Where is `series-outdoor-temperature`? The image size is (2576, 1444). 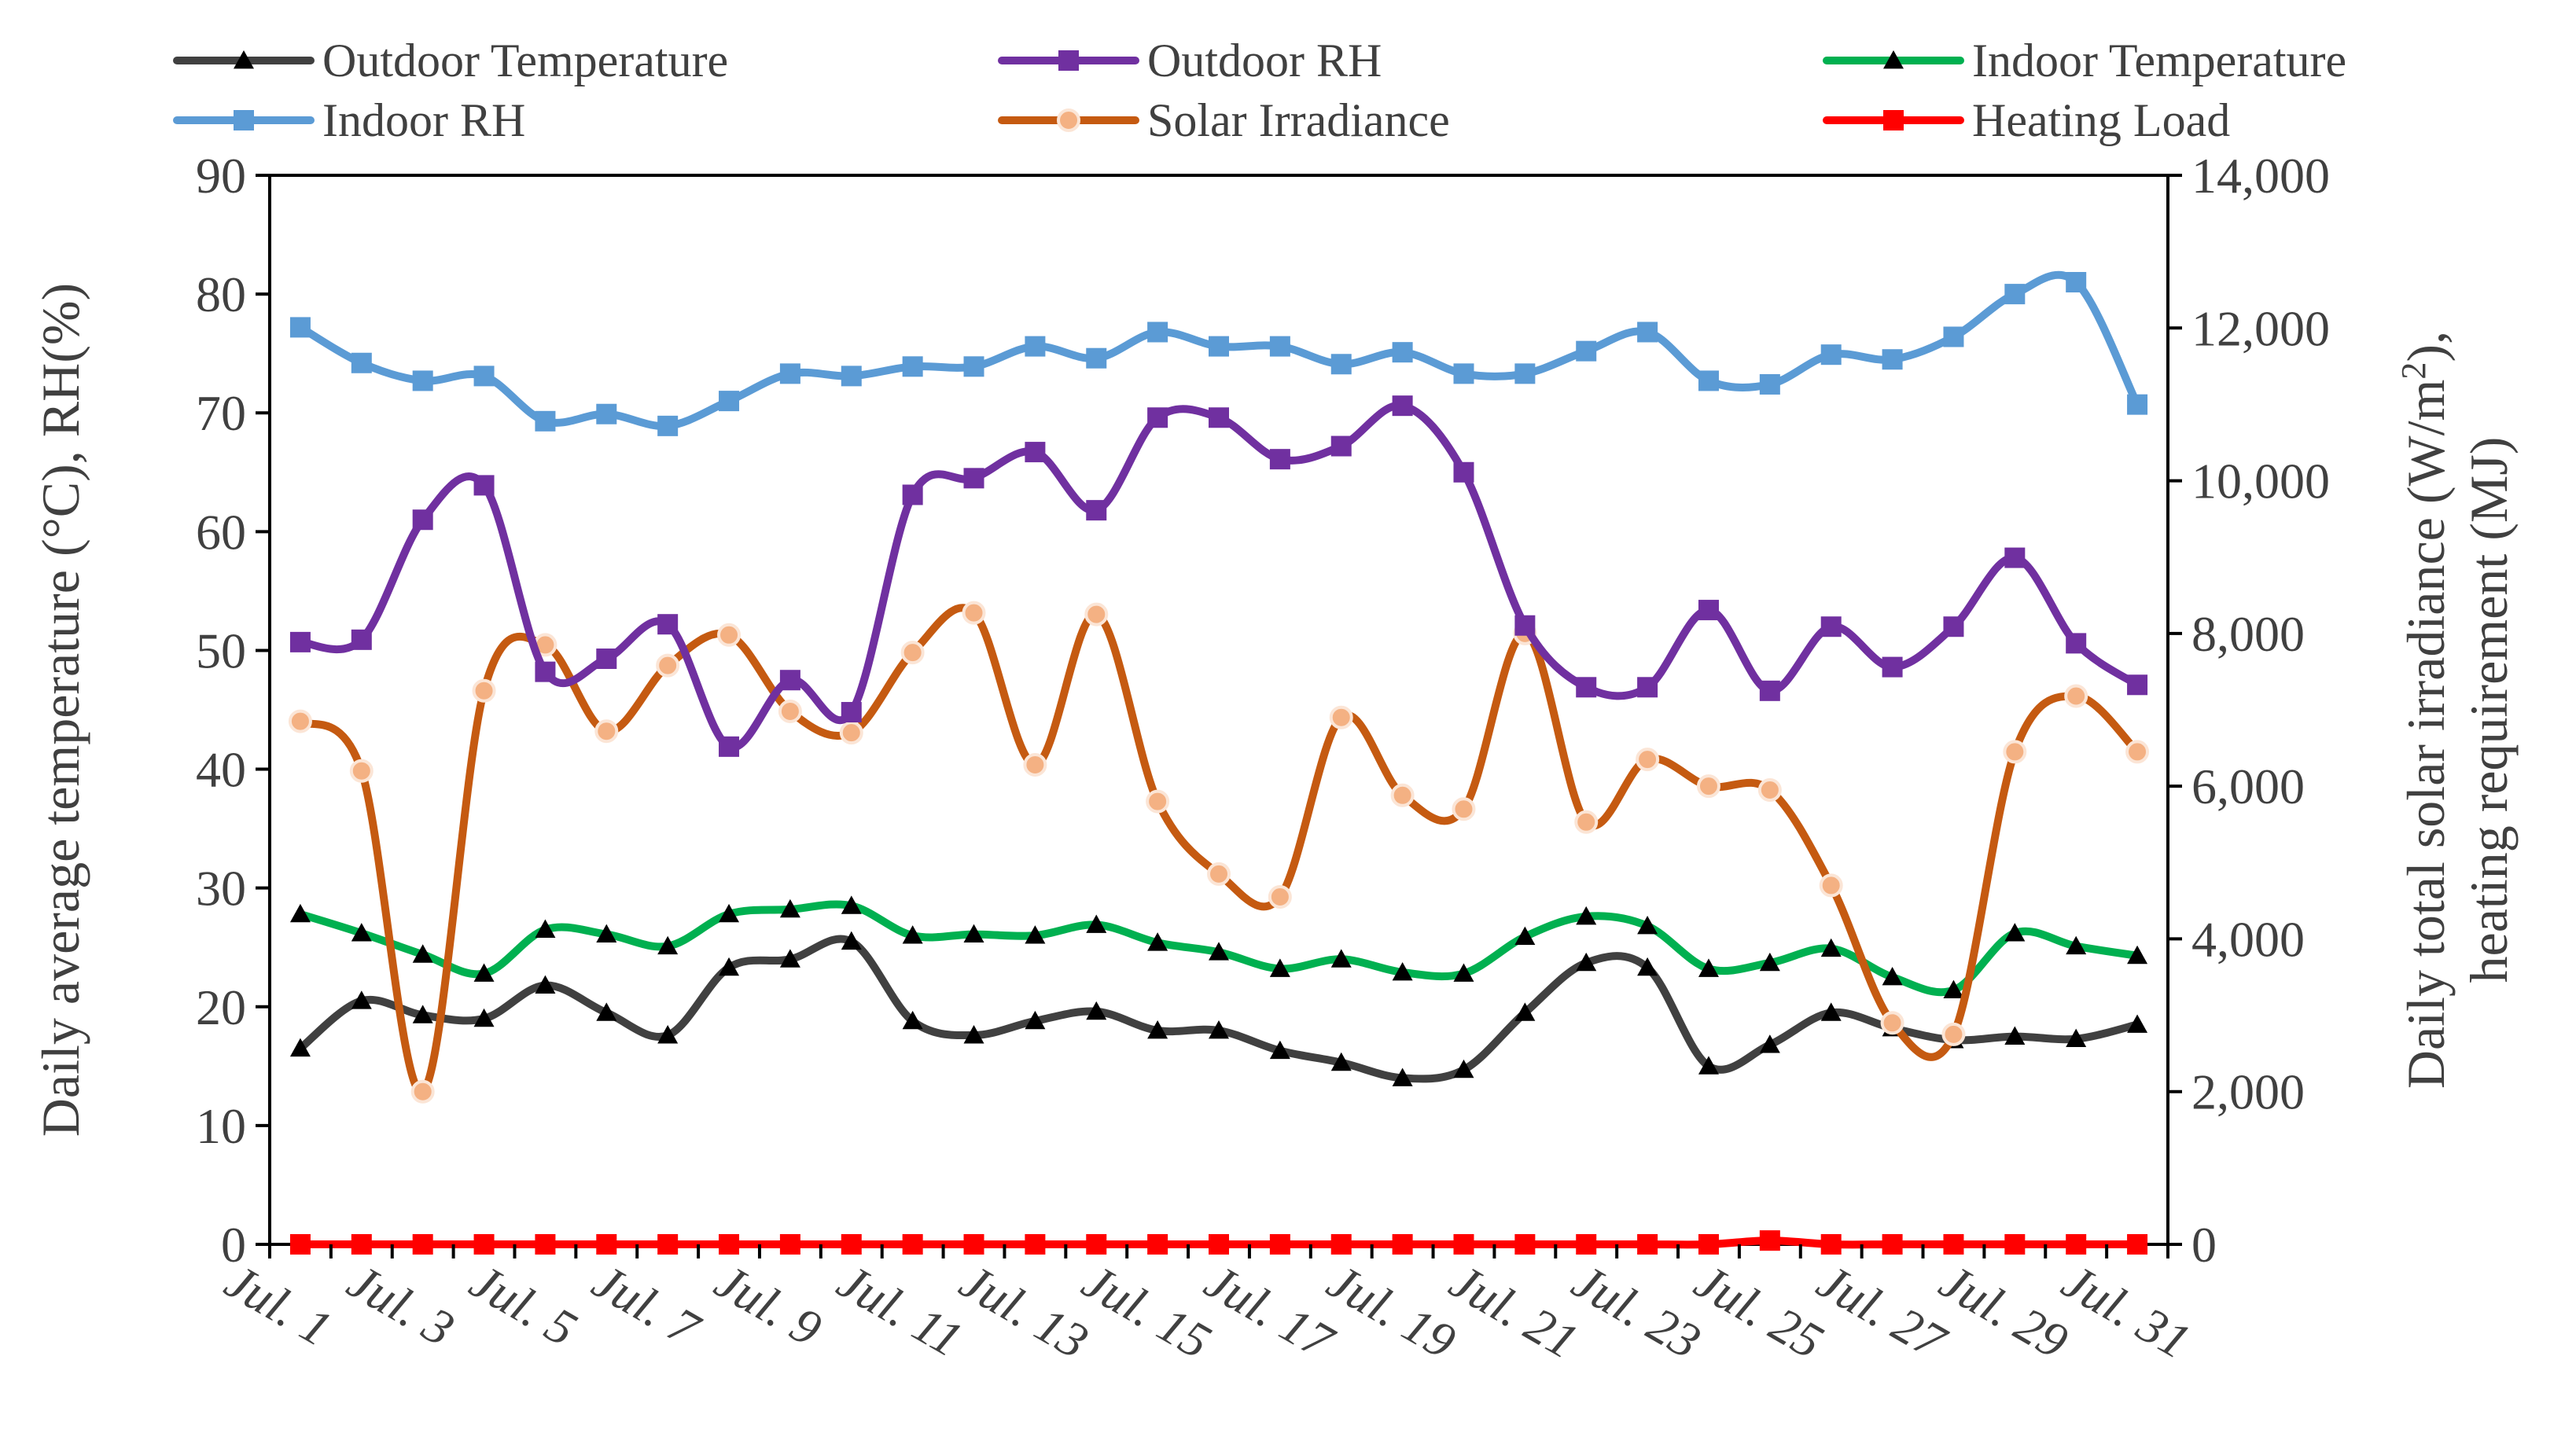
series-outdoor-temperature is located at coordinates (1218, 1008).